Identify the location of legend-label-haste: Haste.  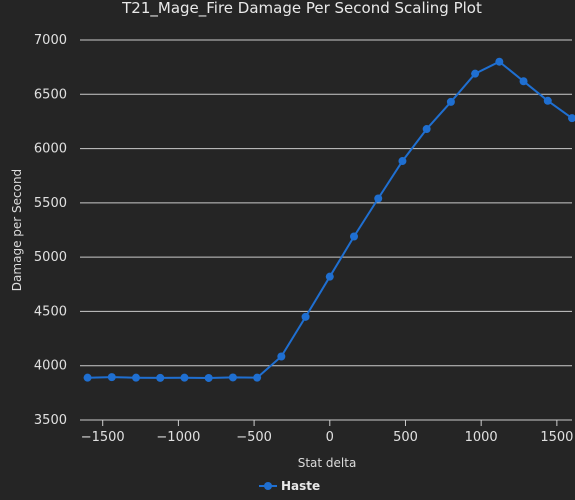
(300, 486).